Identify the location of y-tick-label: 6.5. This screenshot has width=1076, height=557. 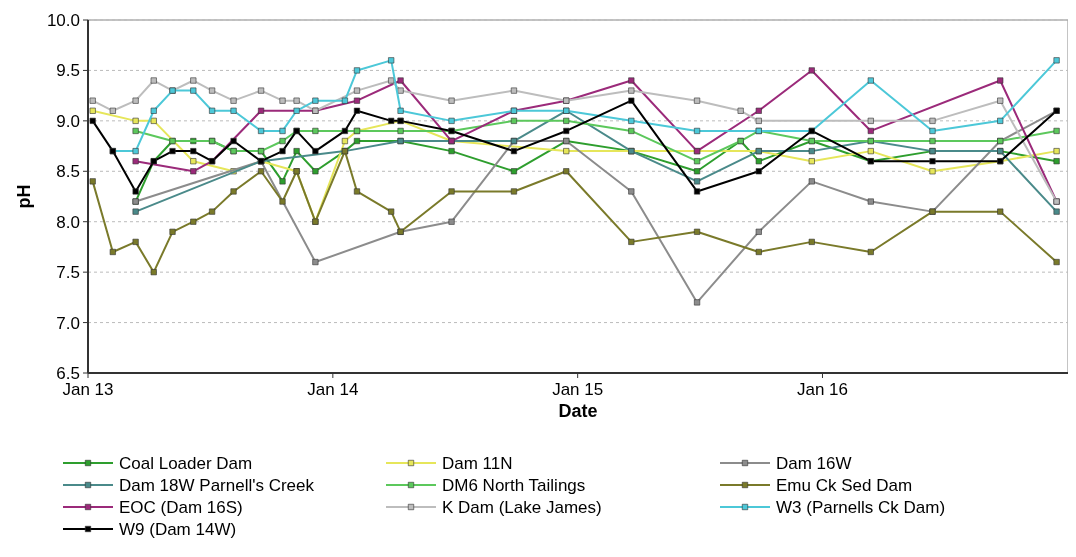
(68, 373).